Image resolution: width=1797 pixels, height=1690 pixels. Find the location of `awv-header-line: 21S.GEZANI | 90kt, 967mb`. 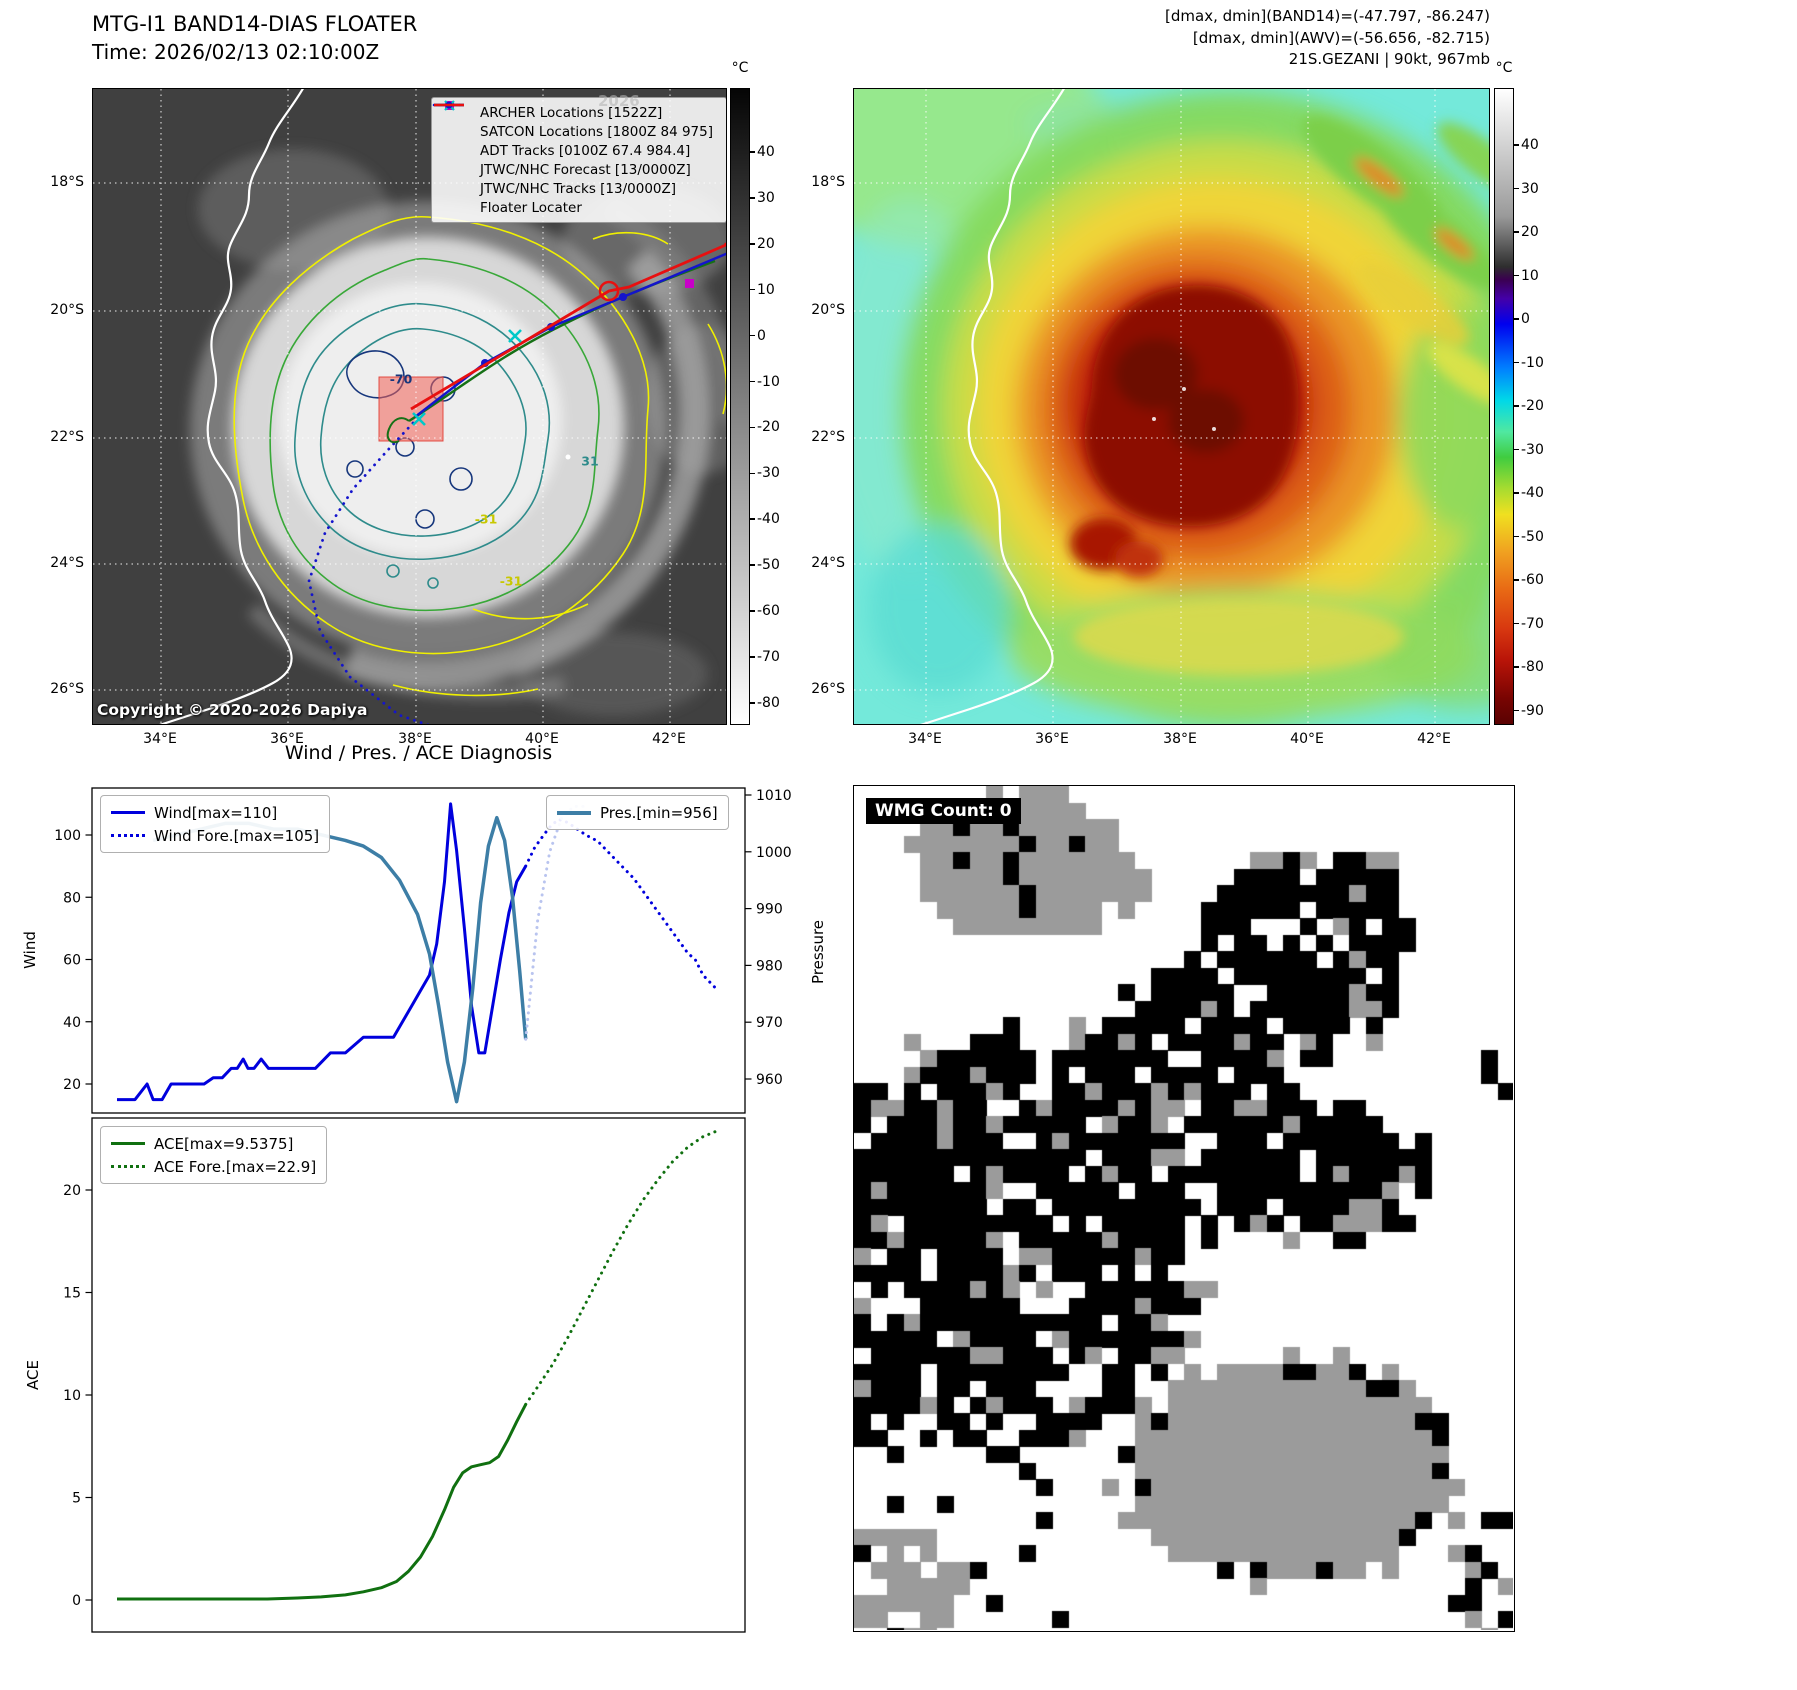

awv-header-line: 21S.GEZANI | 90kt, 967mb is located at coordinates (1389, 59).